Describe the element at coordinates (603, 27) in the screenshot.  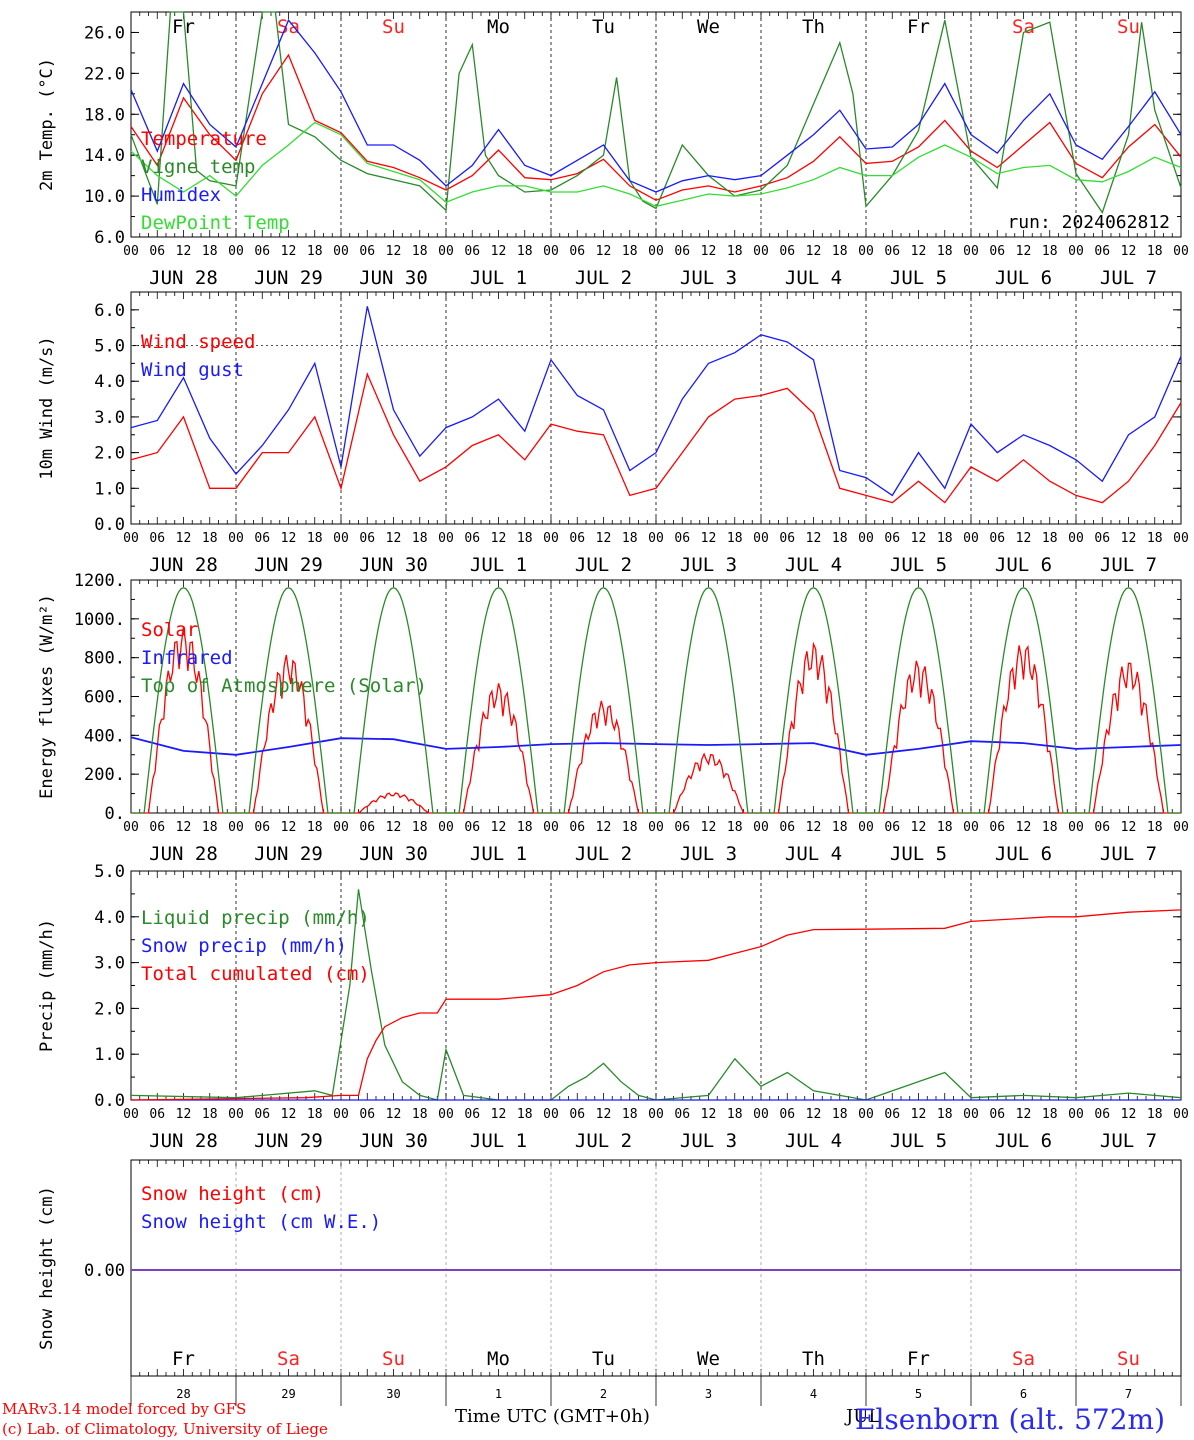
I see `day-of-week-label: Tu` at that location.